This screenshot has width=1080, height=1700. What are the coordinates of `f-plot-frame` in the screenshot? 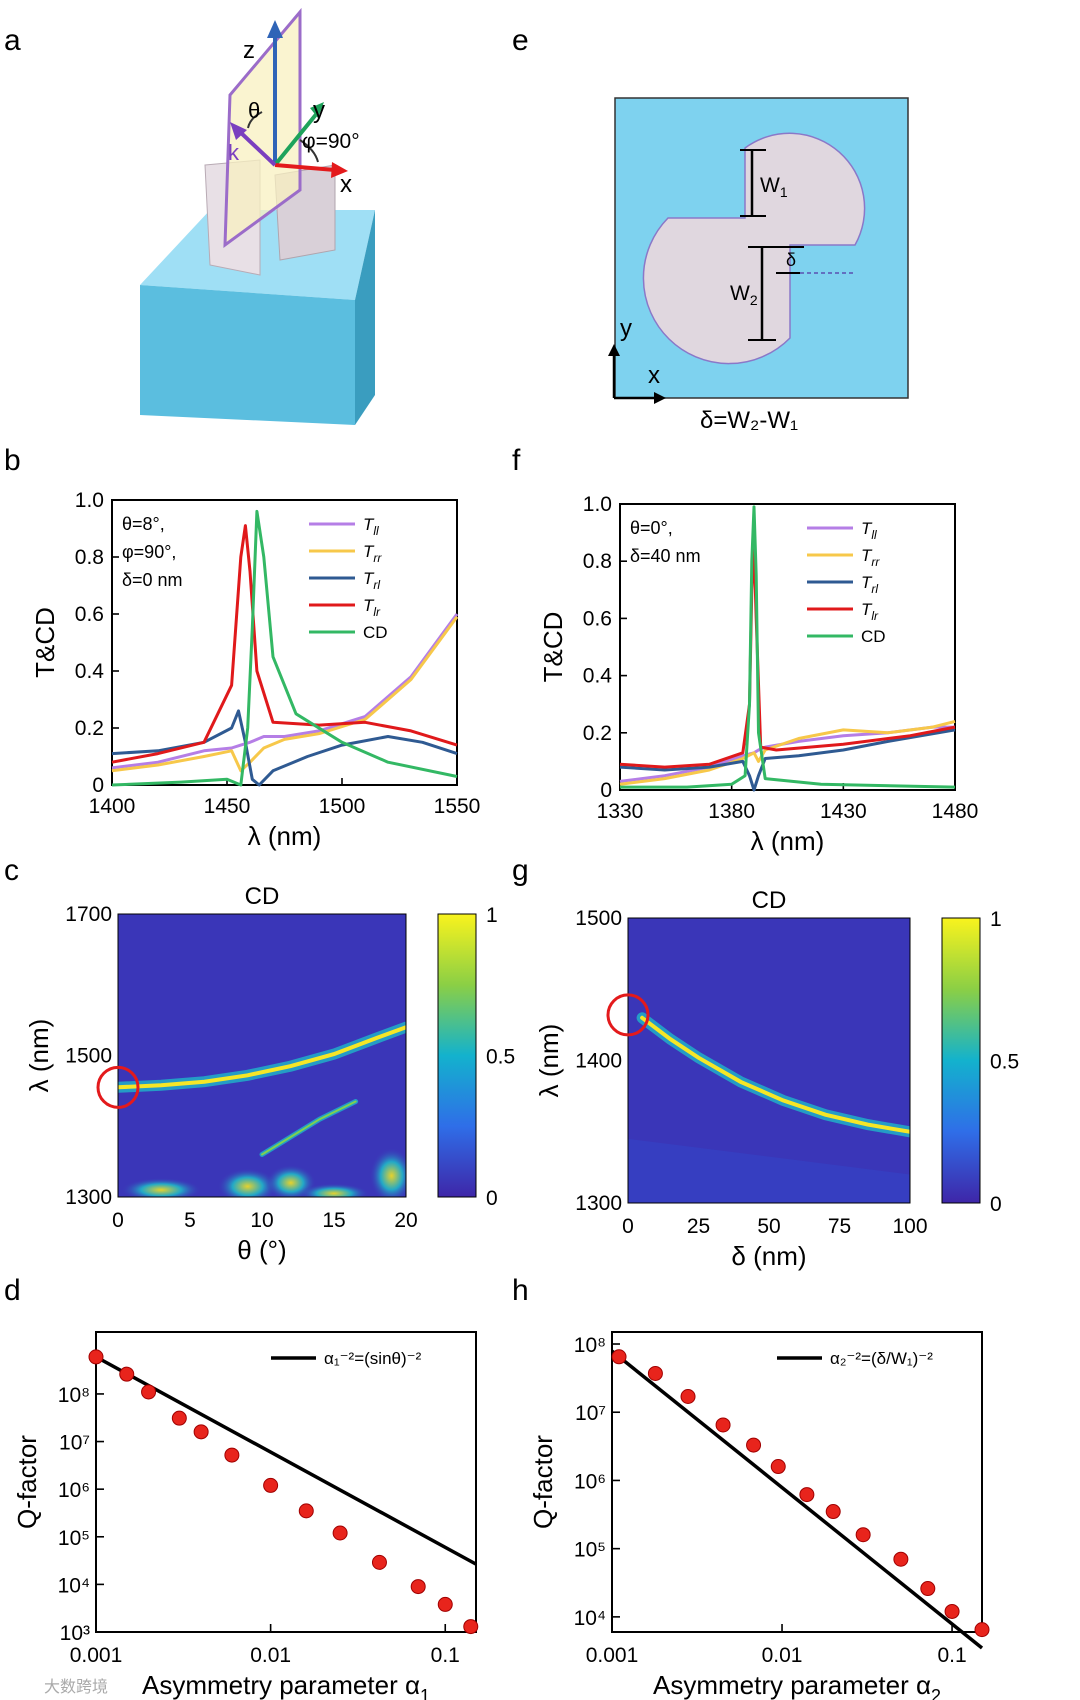 It's located at (787, 647).